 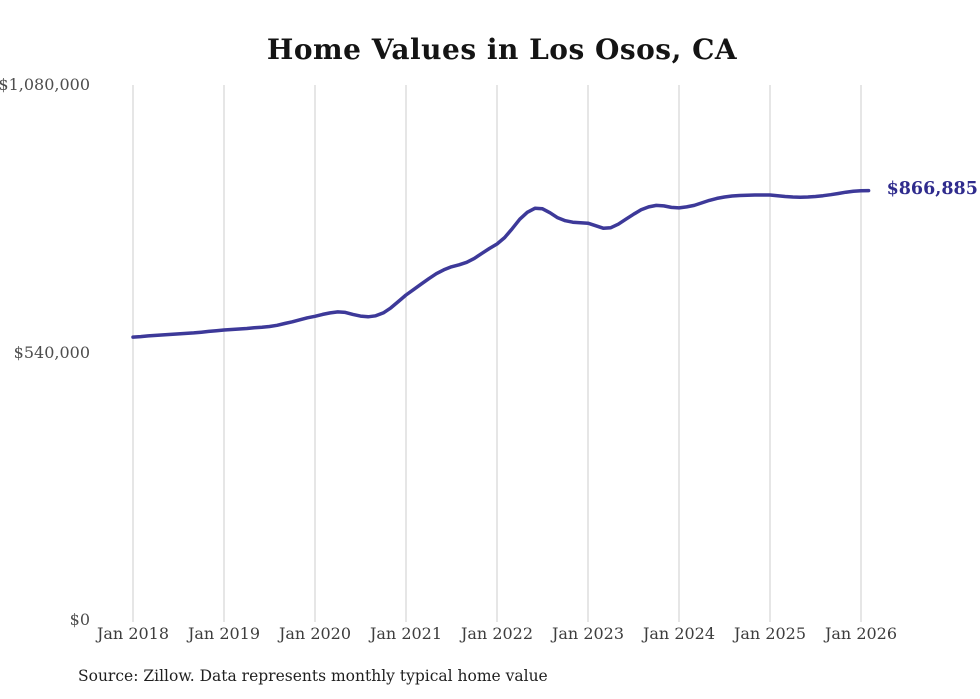 I want to click on x-tick-label: Jan 2018, so click(x=133, y=633).